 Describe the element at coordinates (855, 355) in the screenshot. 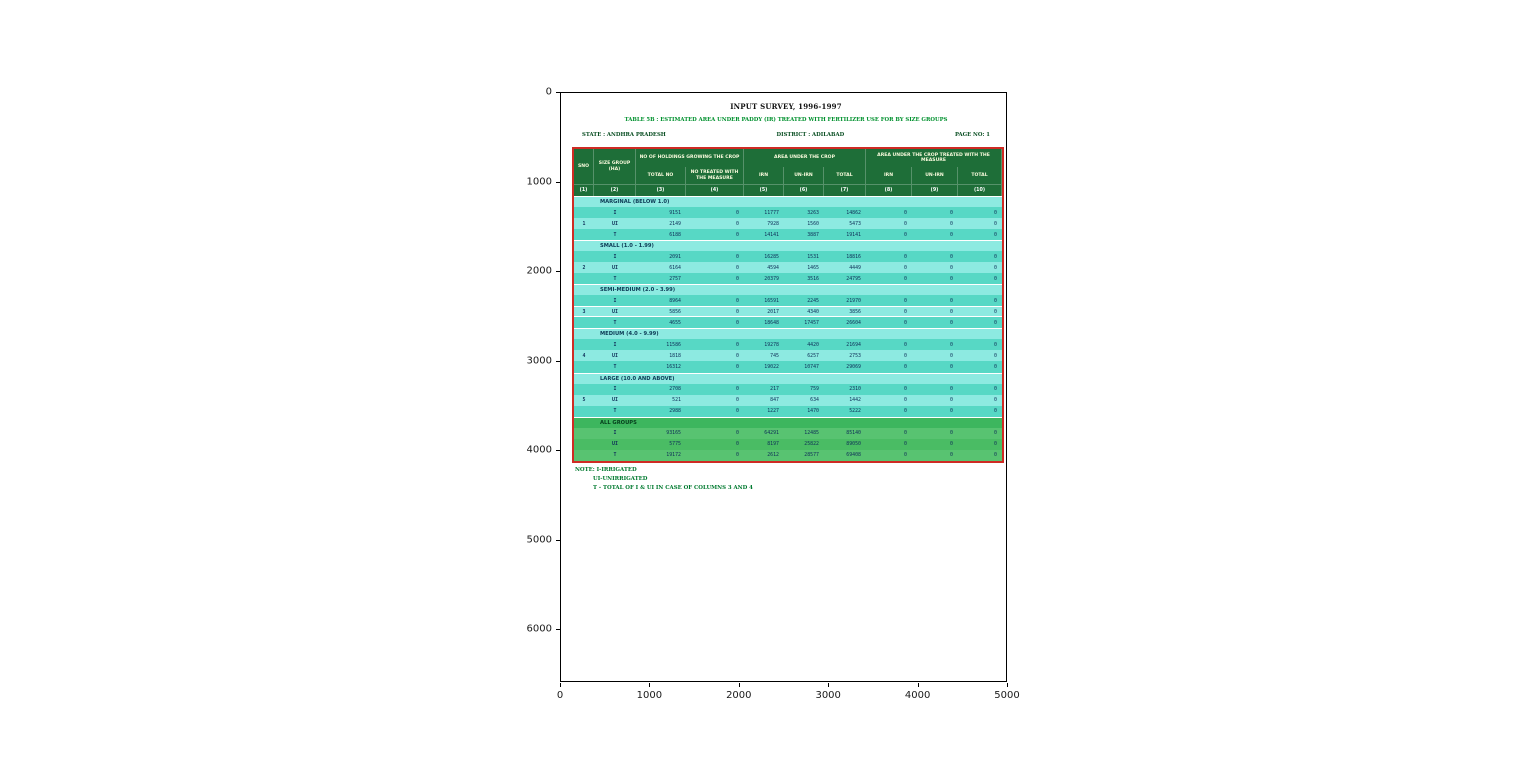

I see `value-cell: 2753` at that location.